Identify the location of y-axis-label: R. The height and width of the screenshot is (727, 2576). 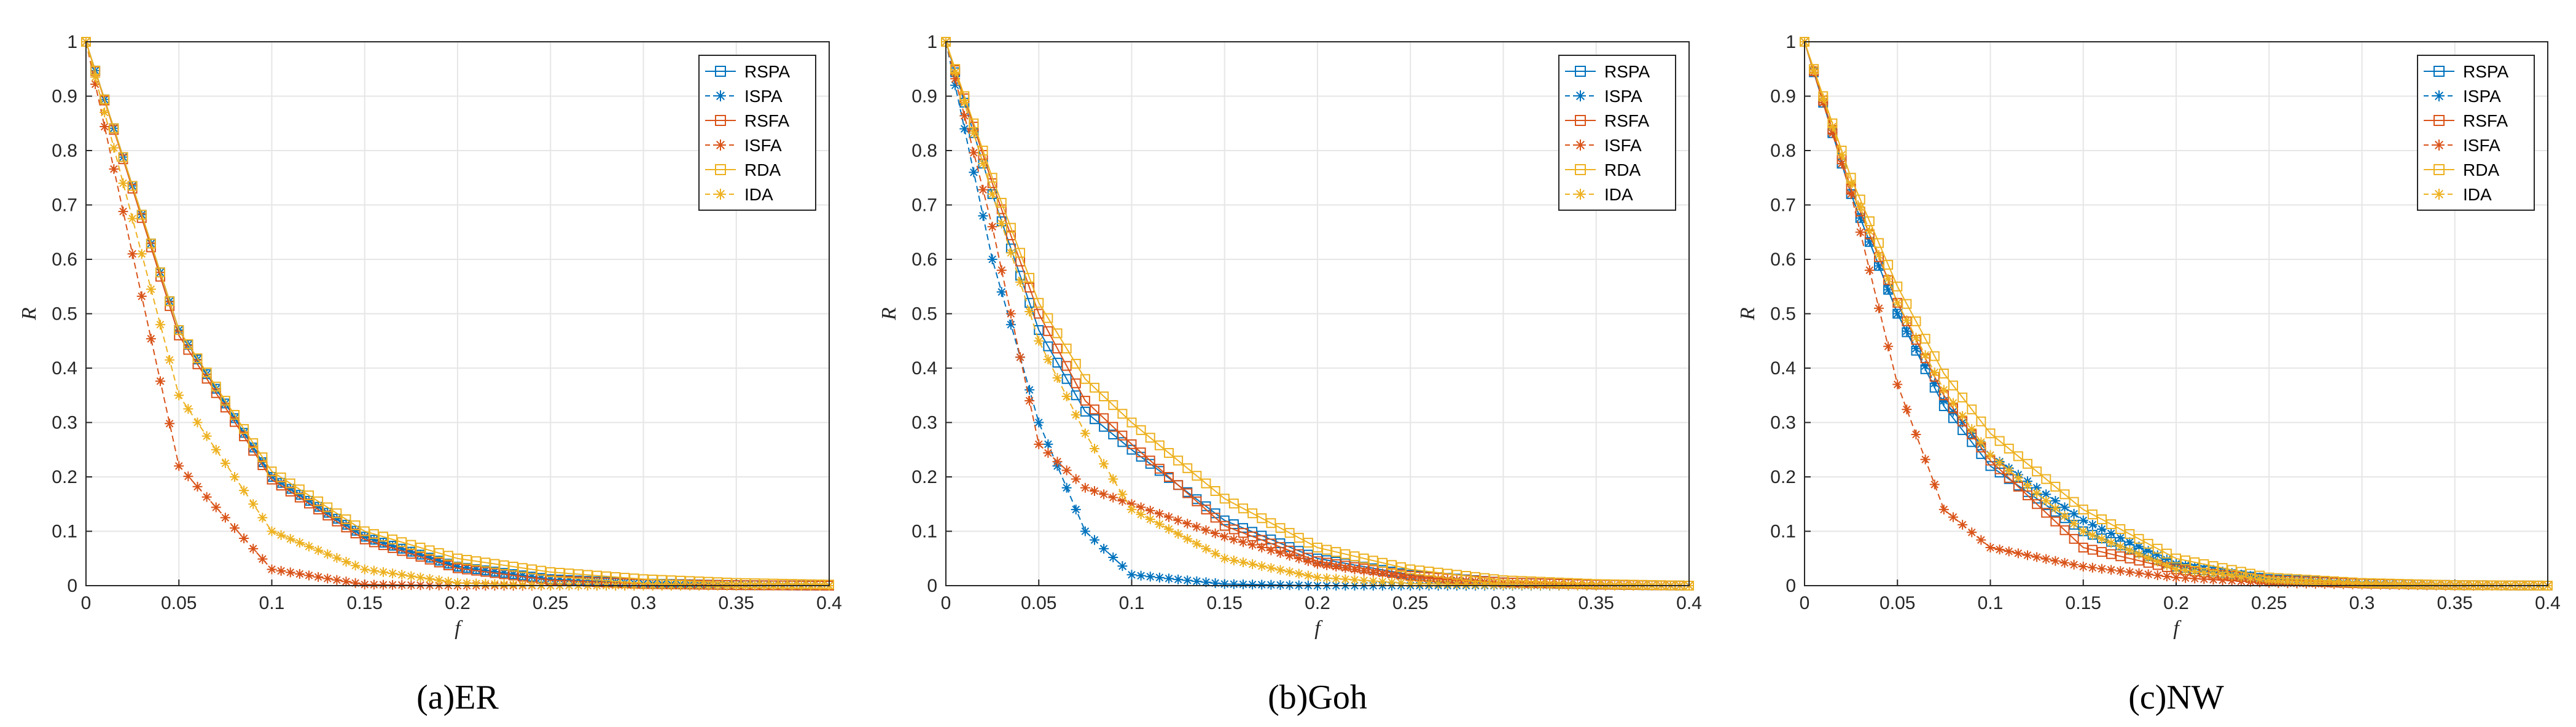
(29, 314).